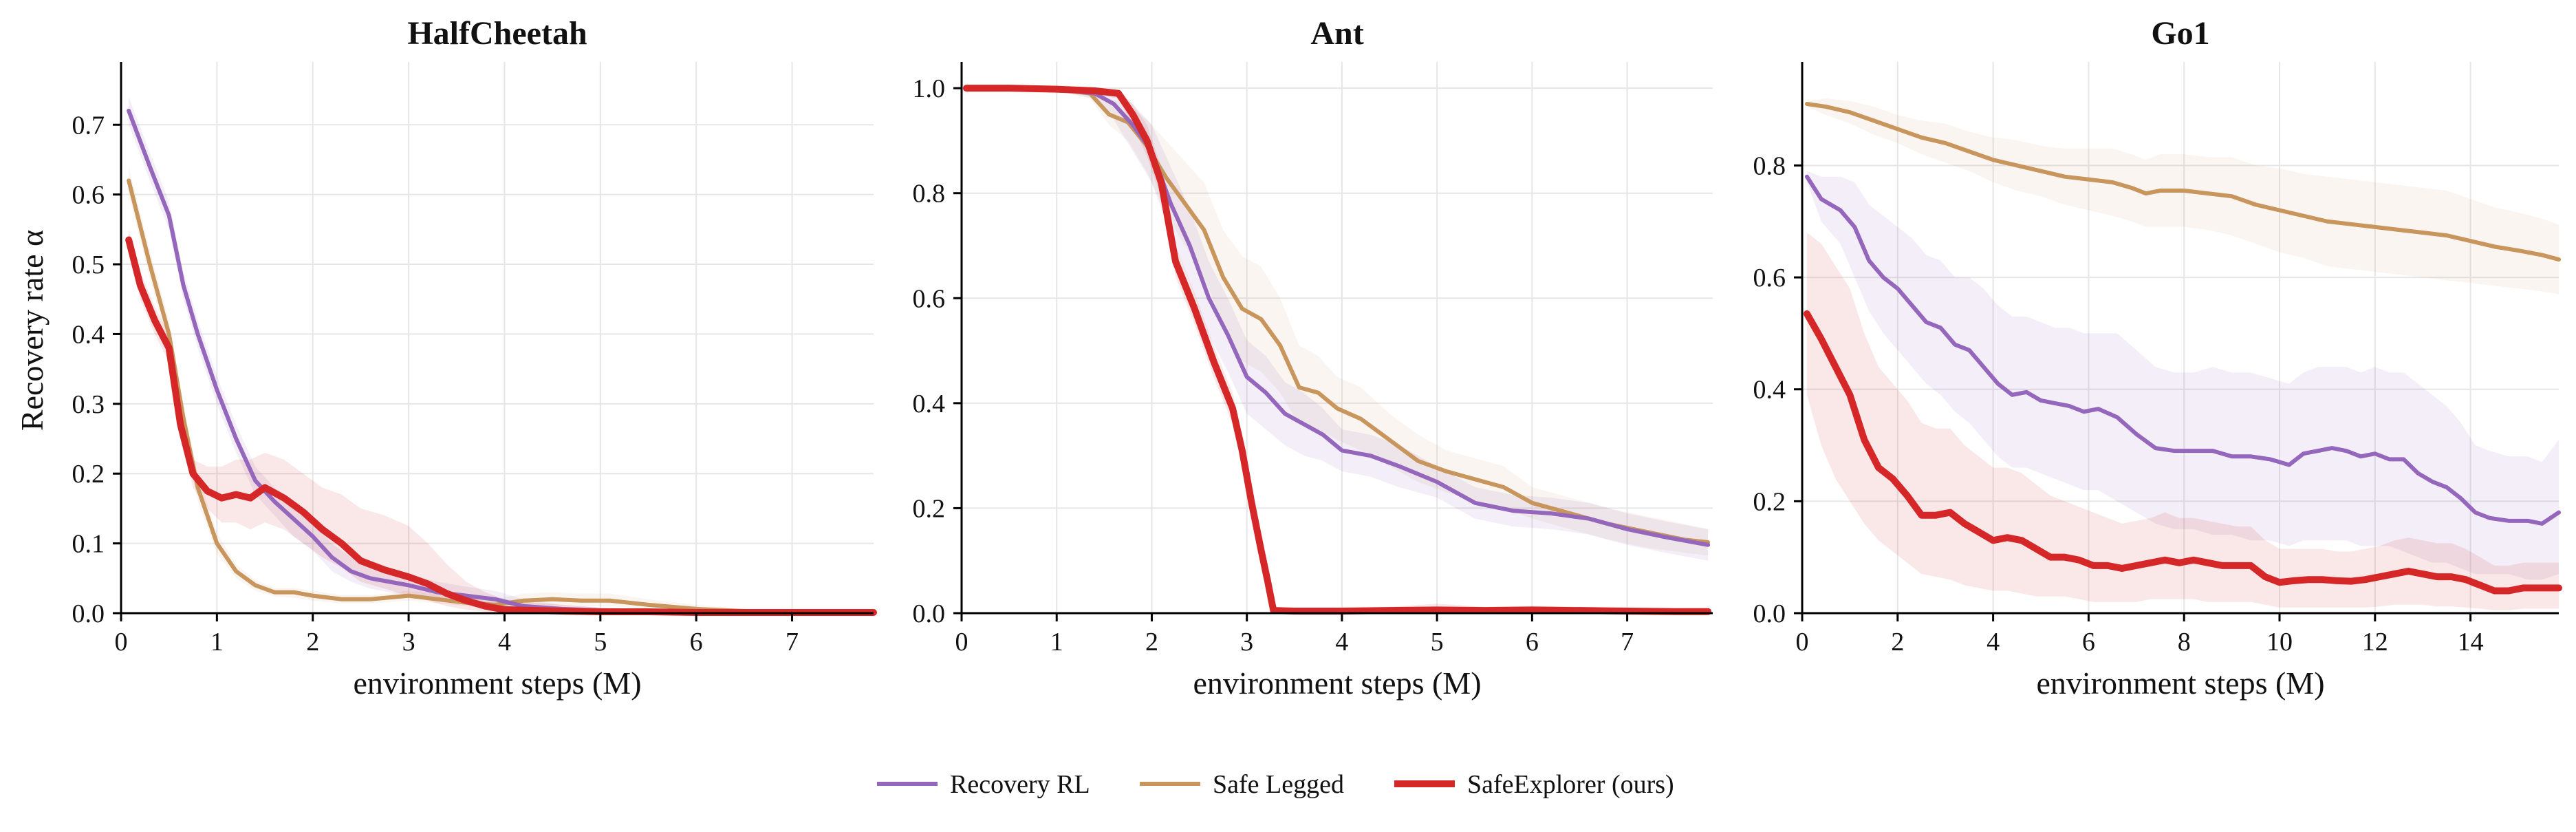 Image resolution: width=2576 pixels, height=832 pixels. Describe the element at coordinates (1770, 165) in the screenshot. I see `go1-y-tick-label: 0.8` at that location.